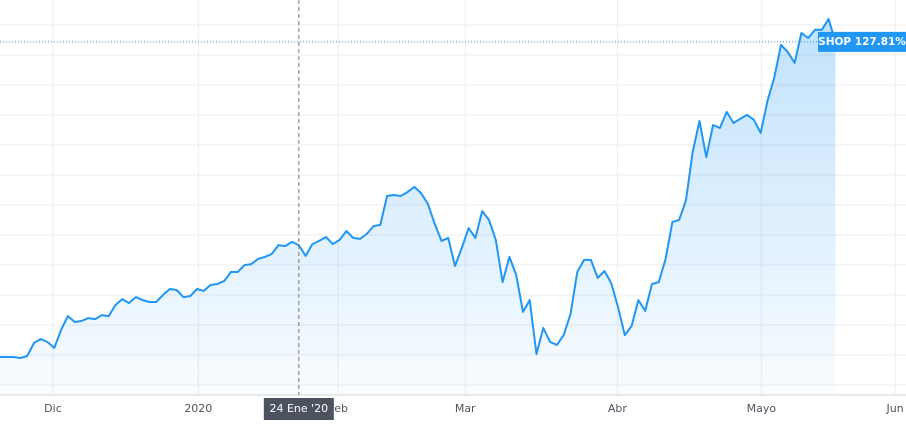  I want to click on crosshair-label-bg, so click(298, 409).